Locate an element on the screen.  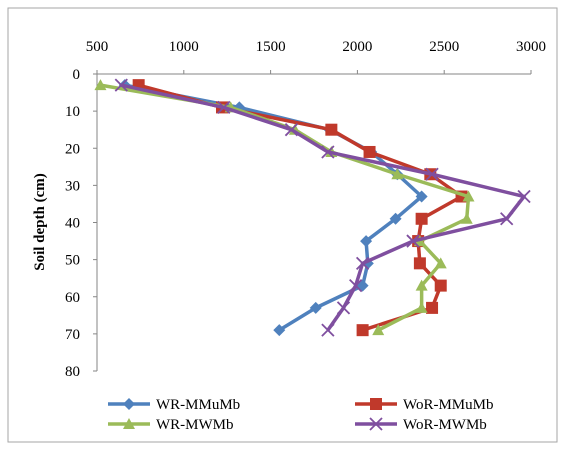
x-tick-label: 1500 is located at coordinates (271, 47).